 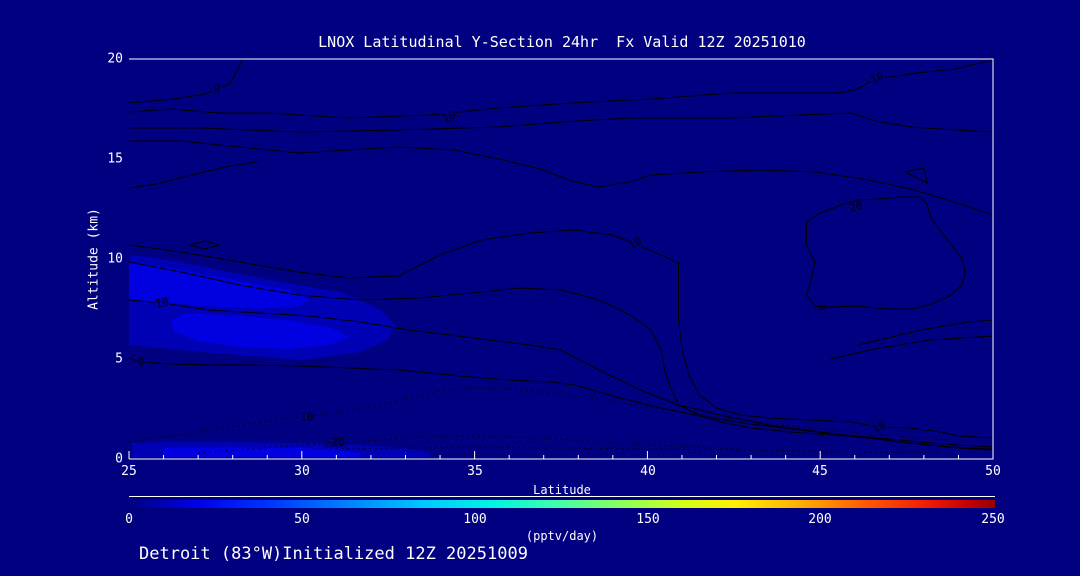 What do you see at coordinates (820, 471) in the screenshot?
I see `x-tick-label: 45` at bounding box center [820, 471].